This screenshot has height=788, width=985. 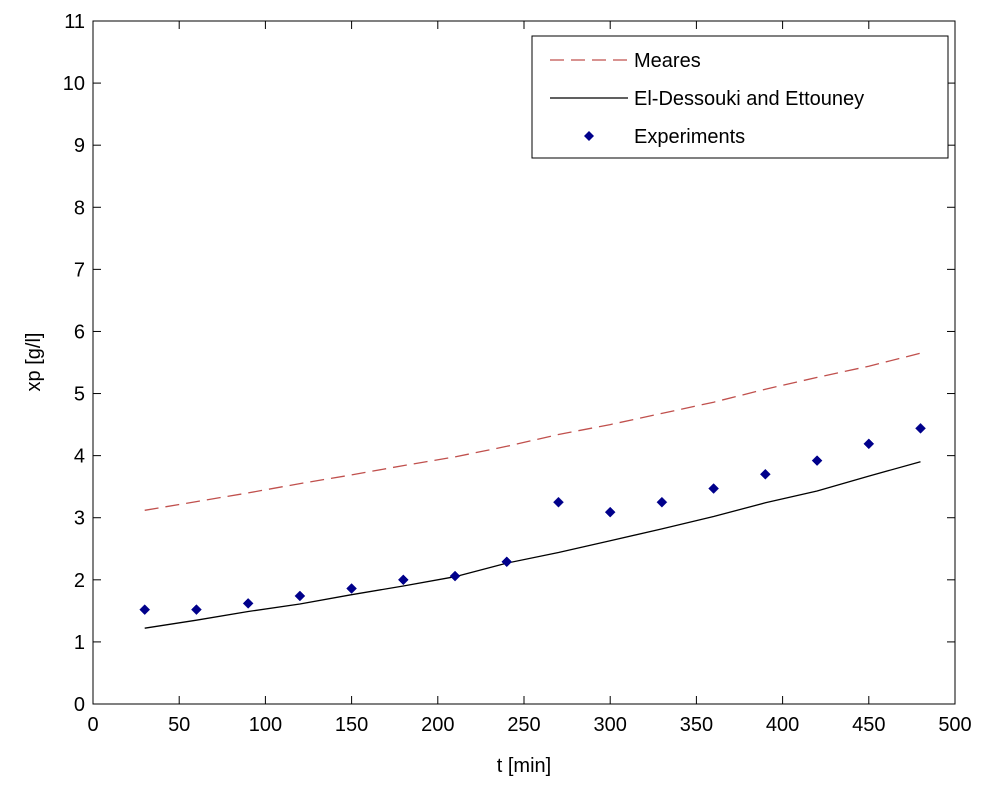 What do you see at coordinates (782, 725) in the screenshot?
I see `x-tick-label: 400` at bounding box center [782, 725].